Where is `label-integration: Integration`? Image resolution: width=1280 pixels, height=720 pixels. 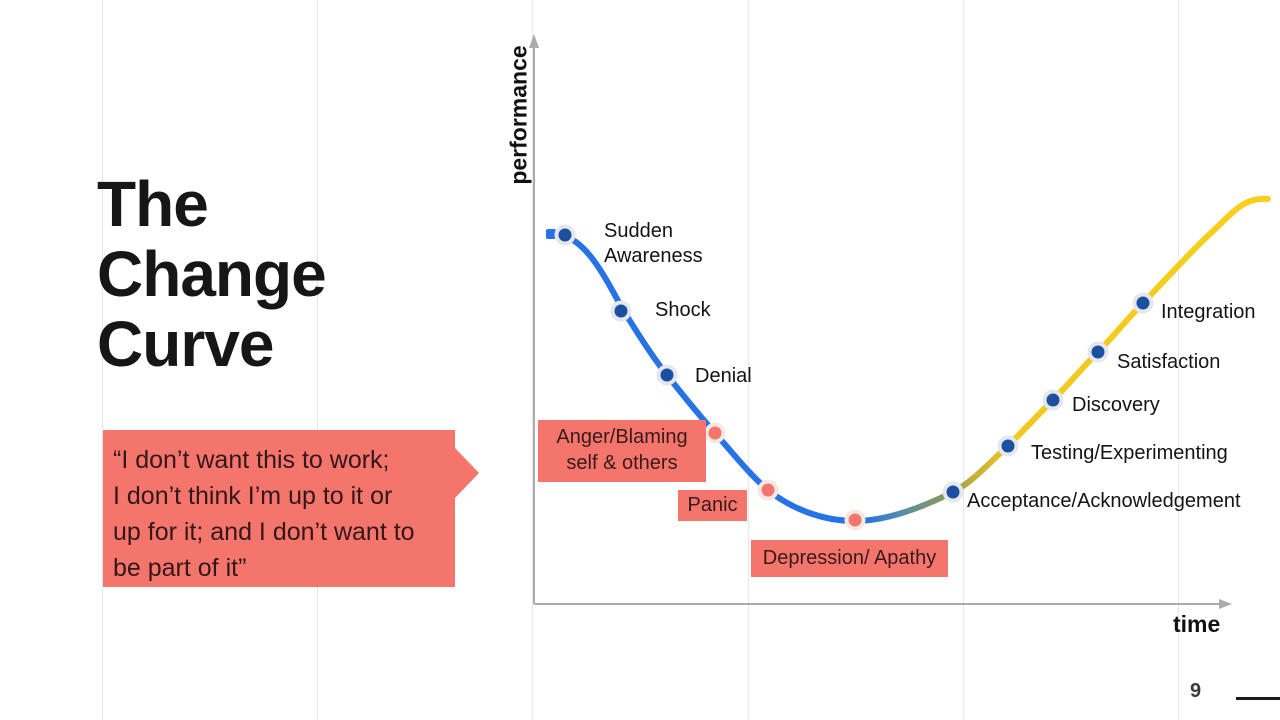 label-integration: Integration is located at coordinates (1208, 312).